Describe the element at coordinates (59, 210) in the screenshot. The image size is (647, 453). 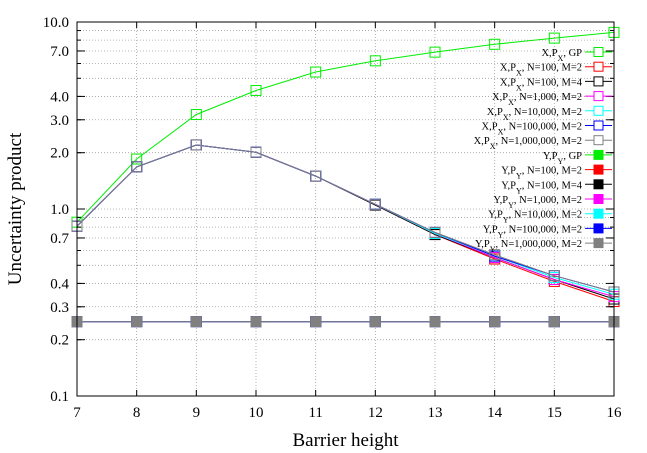
I see `y-tick-label: 1.0` at that location.